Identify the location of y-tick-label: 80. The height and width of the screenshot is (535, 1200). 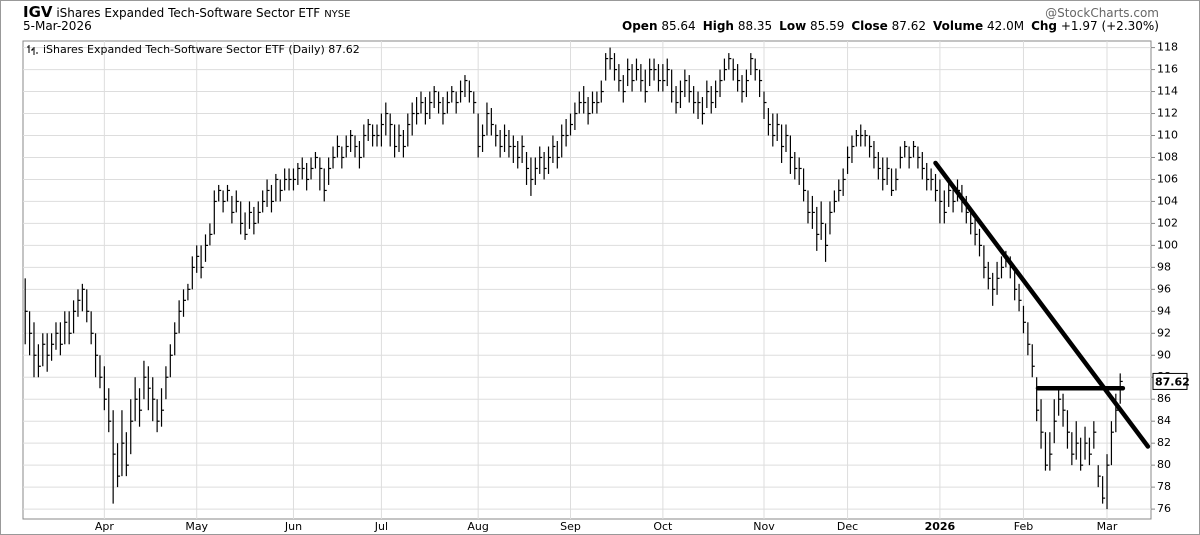
(1164, 464).